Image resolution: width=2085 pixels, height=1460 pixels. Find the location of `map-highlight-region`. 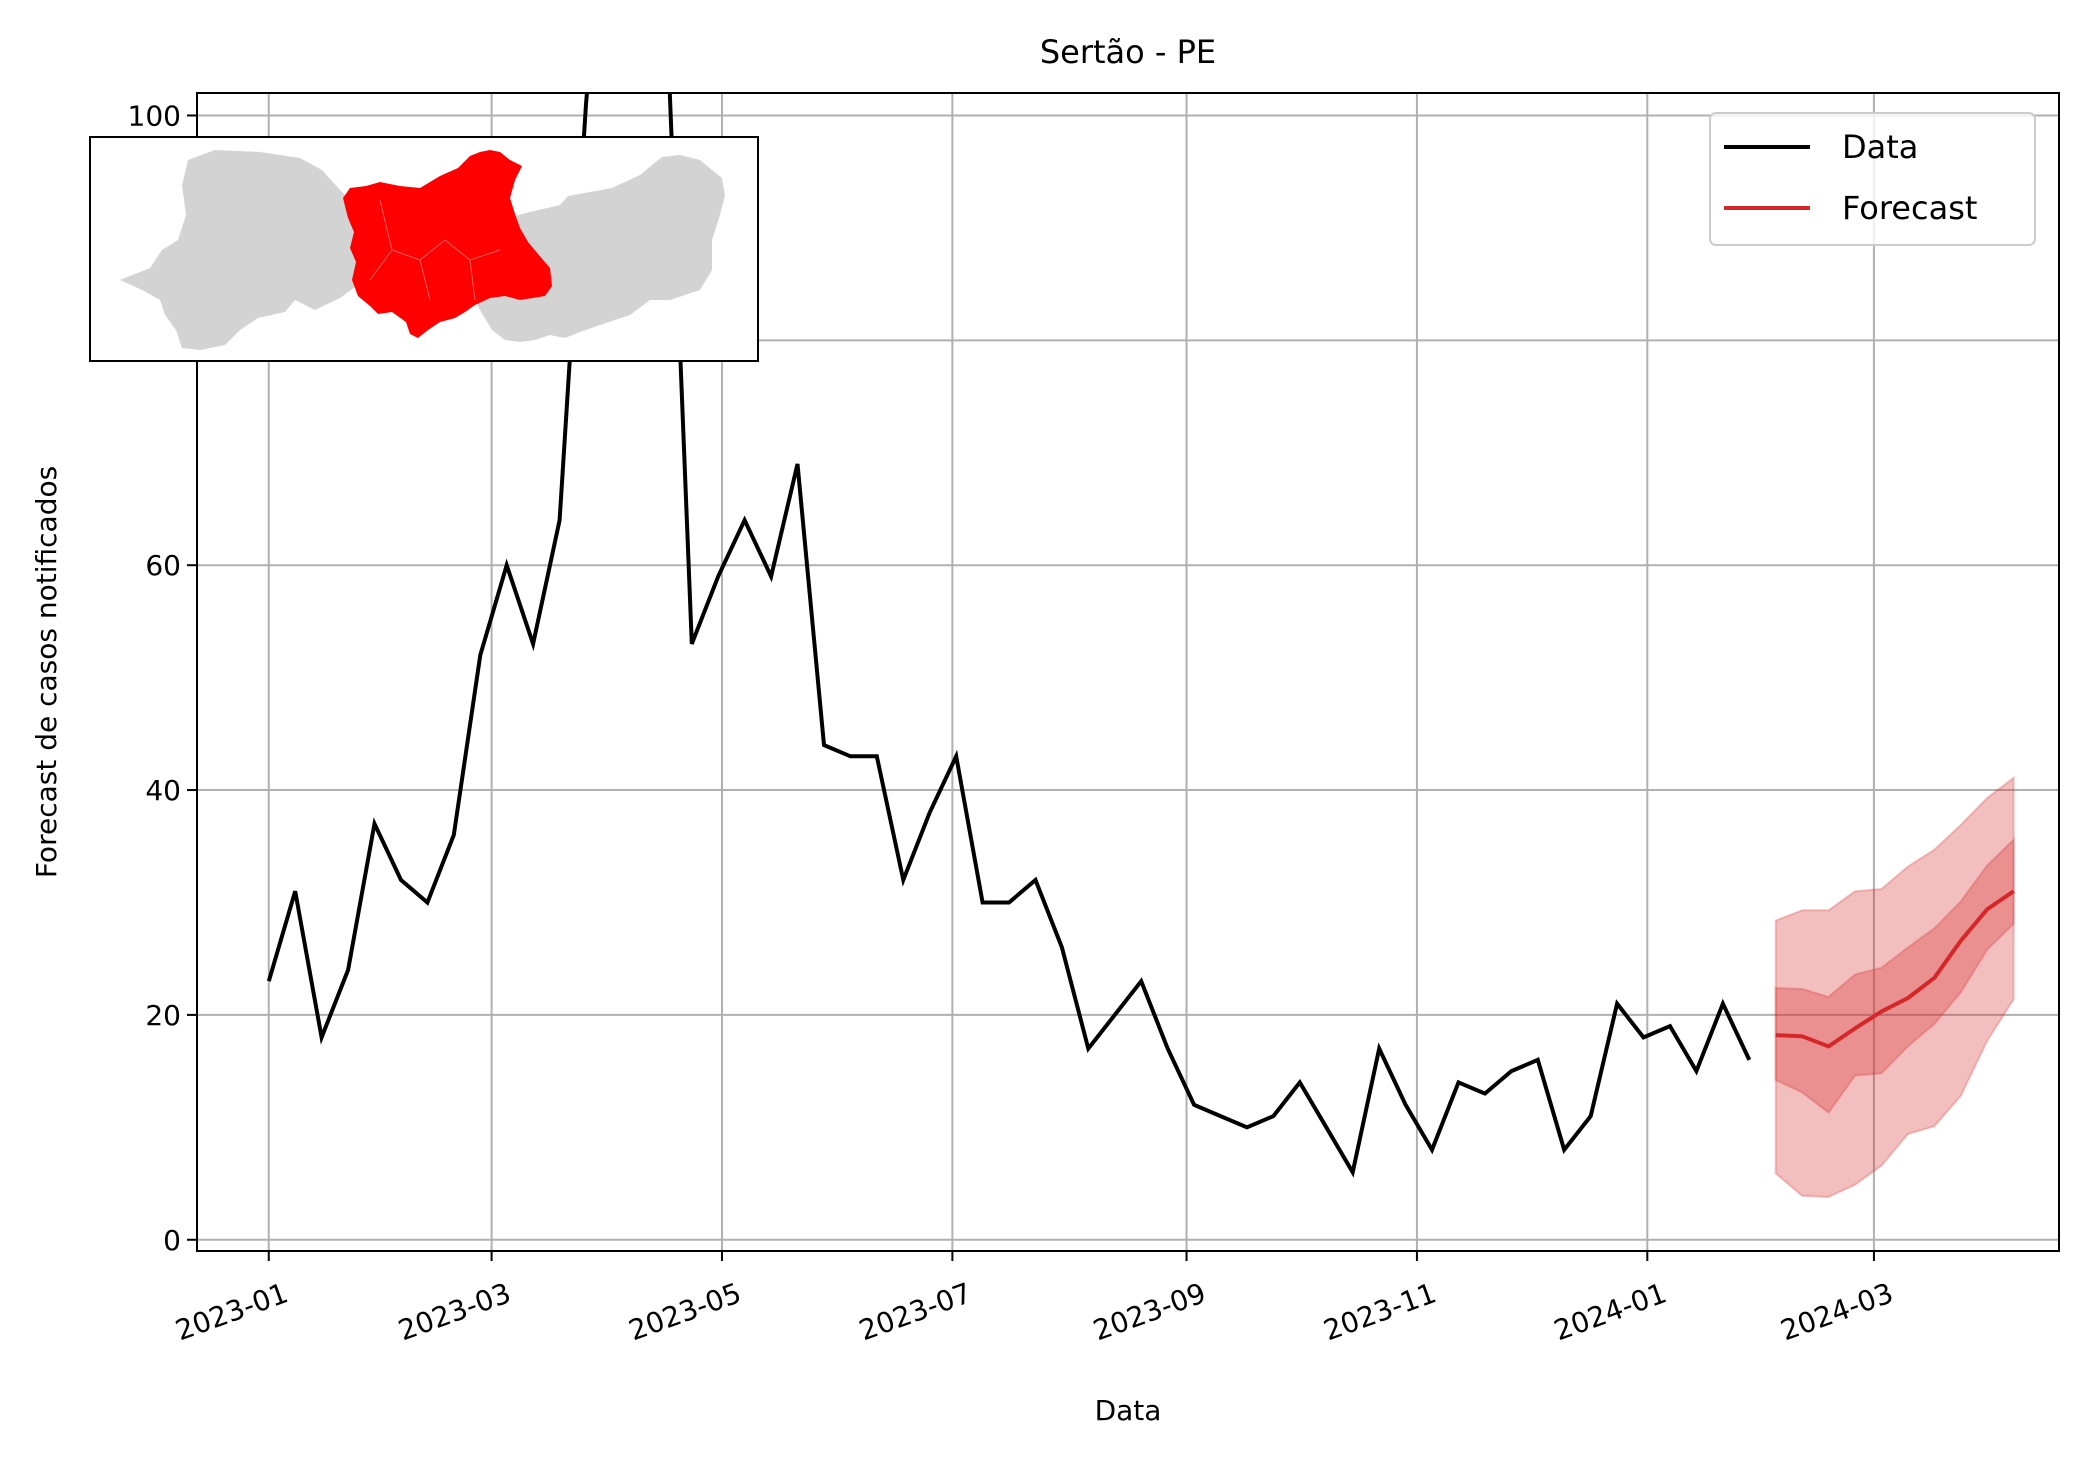

map-highlight-region is located at coordinates (447, 244).